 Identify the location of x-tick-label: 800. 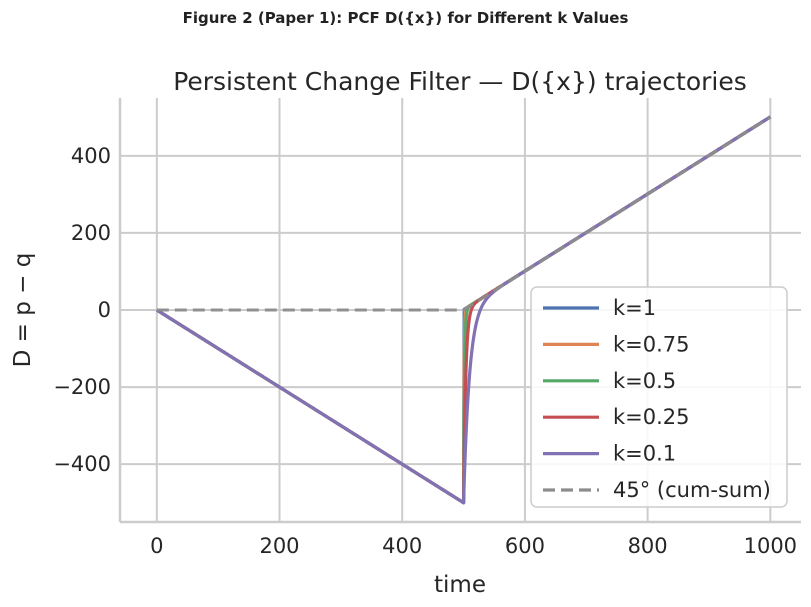
(648, 546).